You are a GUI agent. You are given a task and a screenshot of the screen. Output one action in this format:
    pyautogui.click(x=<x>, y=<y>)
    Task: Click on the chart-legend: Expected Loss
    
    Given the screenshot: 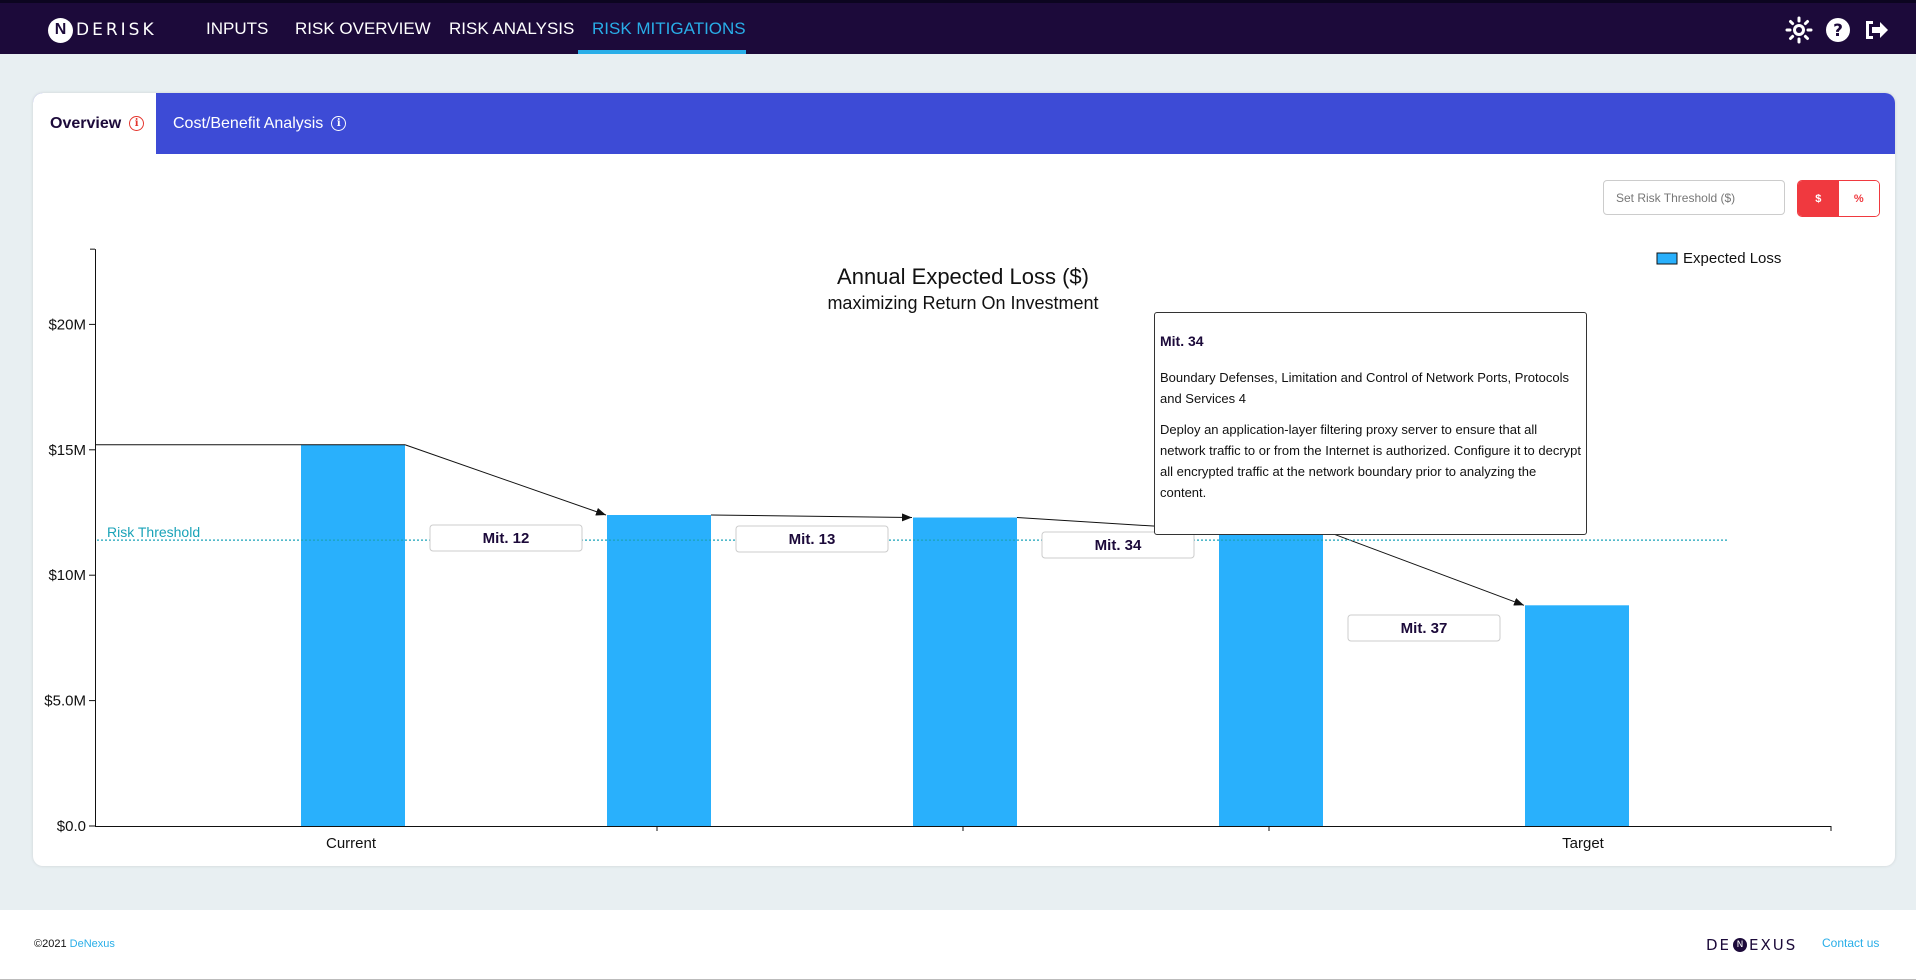 What is the action you would take?
    pyautogui.click(x=1718, y=258)
    